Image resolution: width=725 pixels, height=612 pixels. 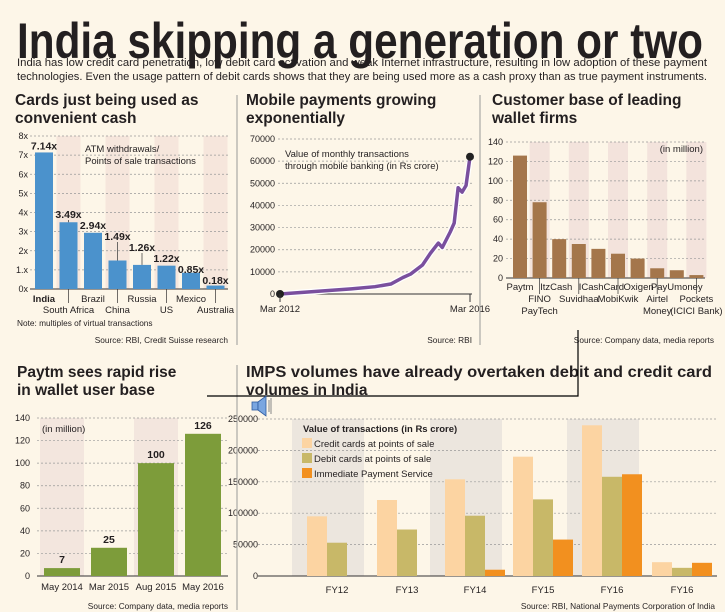 What do you see at coordinates (639, 287) in the screenshot?
I see `chart3-category-label: Oxigen` at bounding box center [639, 287].